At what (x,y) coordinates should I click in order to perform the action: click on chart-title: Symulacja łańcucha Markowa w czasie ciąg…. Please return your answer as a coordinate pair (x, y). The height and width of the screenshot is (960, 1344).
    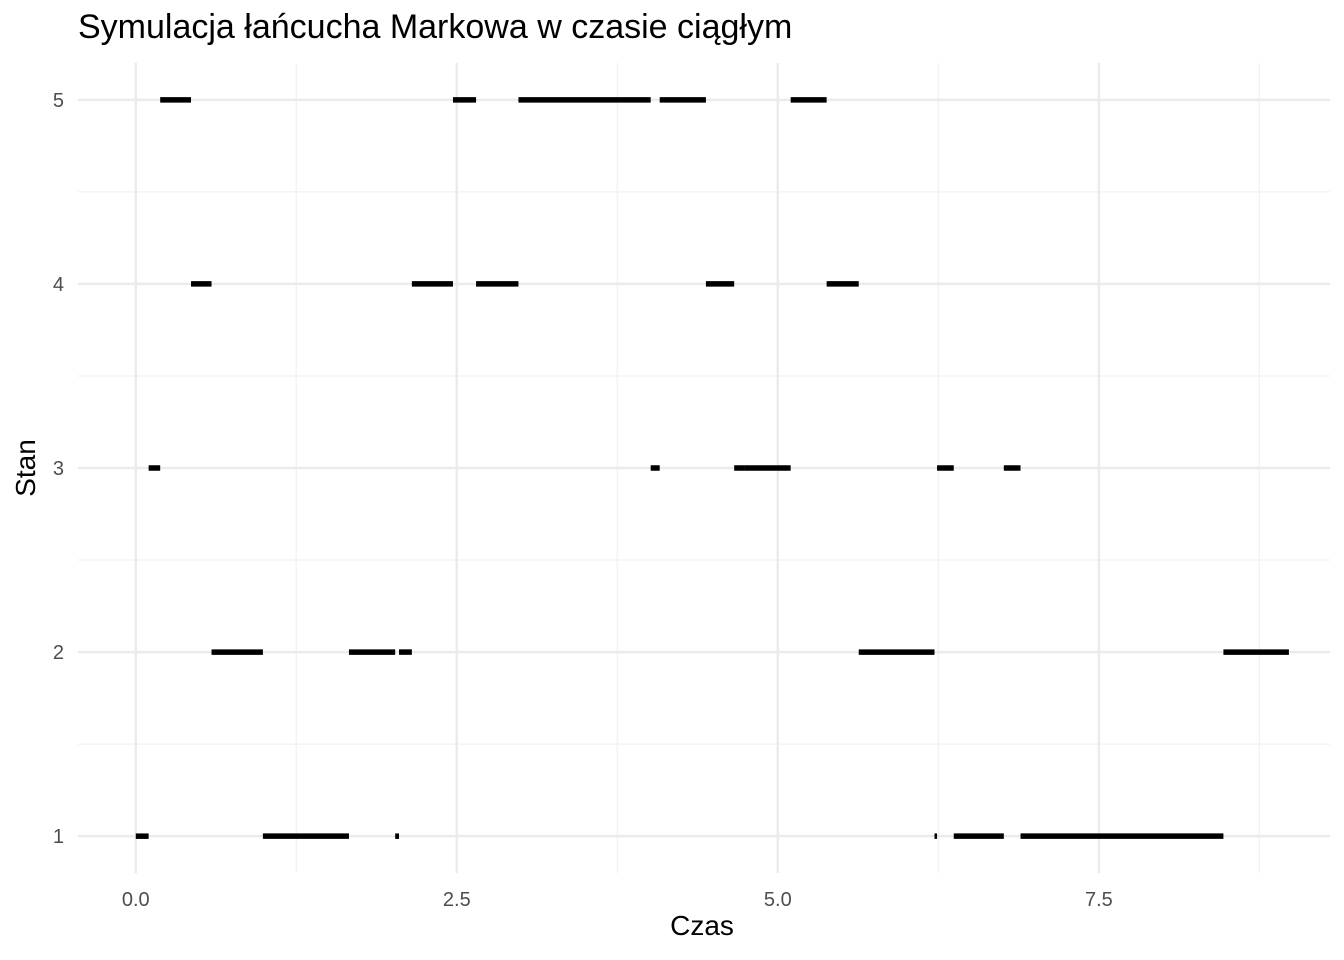
    Looking at the image, I should click on (435, 27).